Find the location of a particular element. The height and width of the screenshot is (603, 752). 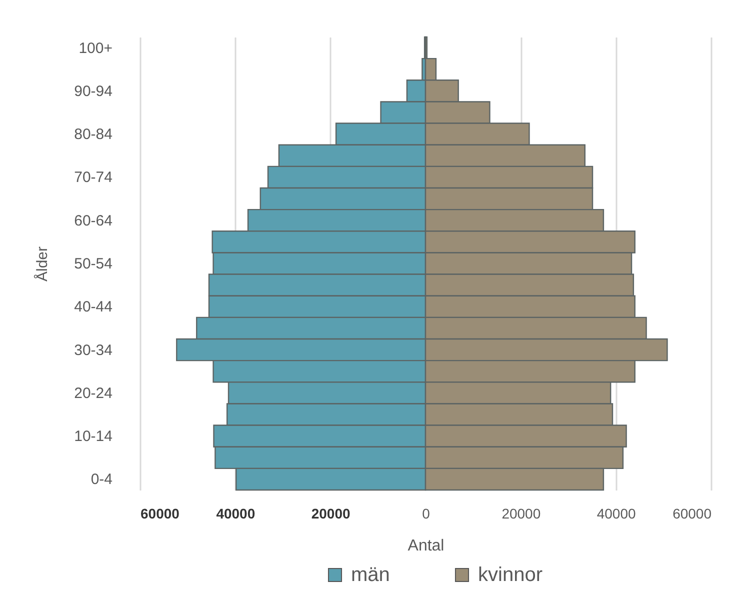

y-tick-label: 80-84 is located at coordinates (93, 135).